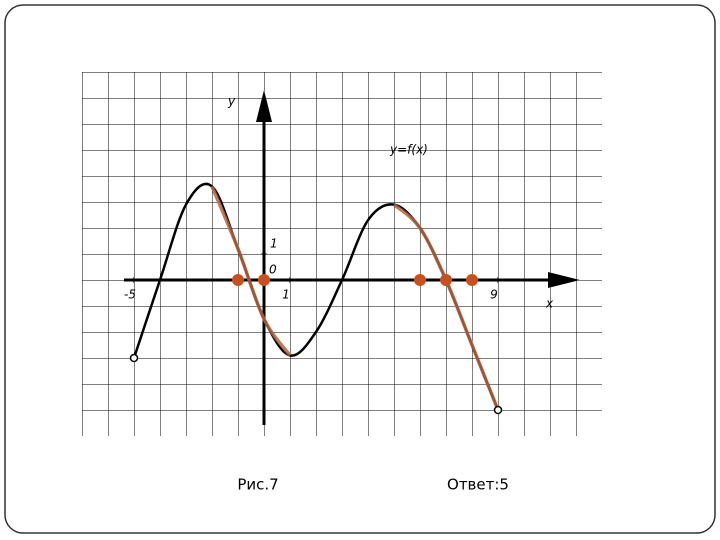 Image resolution: width=720 pixels, height=540 pixels. I want to click on y-tick-label: 1, so click(274, 244).